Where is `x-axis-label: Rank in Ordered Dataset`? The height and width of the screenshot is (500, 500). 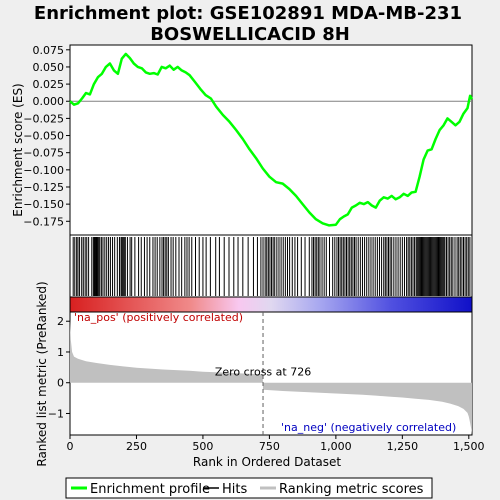 x-axis-label: Rank in Ordered Dataset is located at coordinates (267, 462).